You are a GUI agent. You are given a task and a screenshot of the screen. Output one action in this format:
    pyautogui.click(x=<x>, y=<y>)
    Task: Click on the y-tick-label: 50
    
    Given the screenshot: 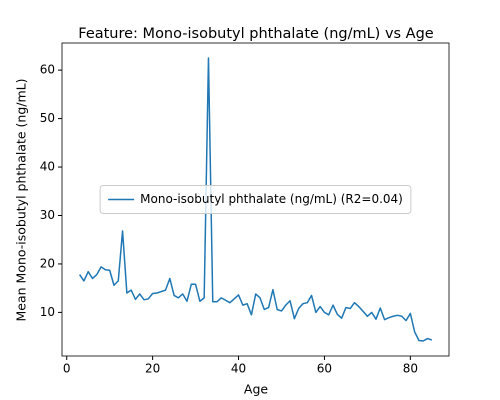 What is the action you would take?
    pyautogui.click(x=47, y=118)
    